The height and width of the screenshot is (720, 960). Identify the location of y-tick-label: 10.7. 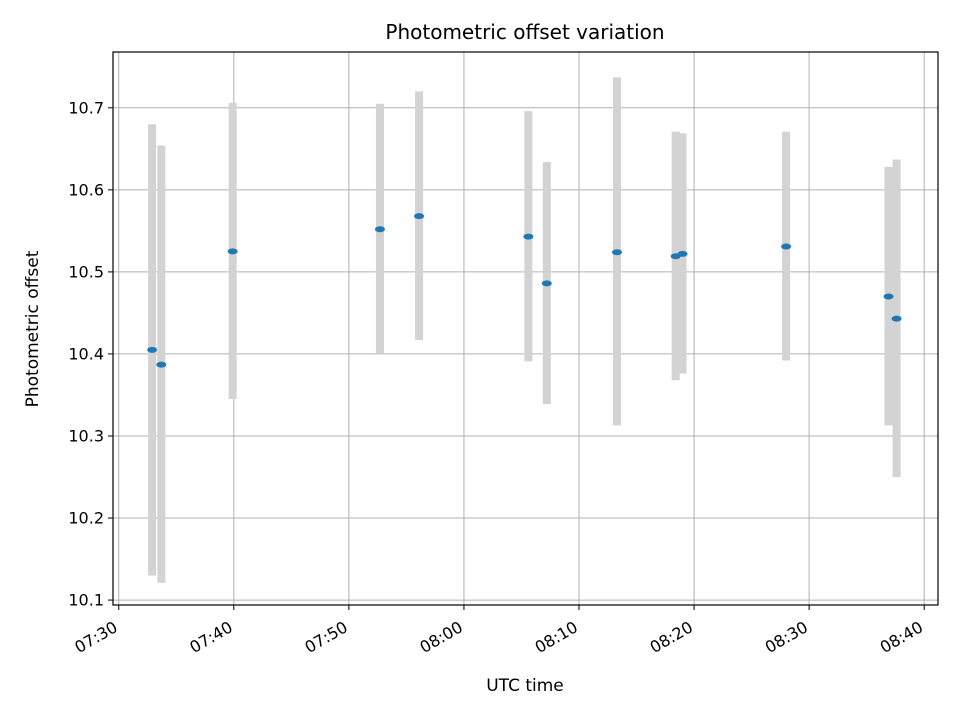
(86, 107).